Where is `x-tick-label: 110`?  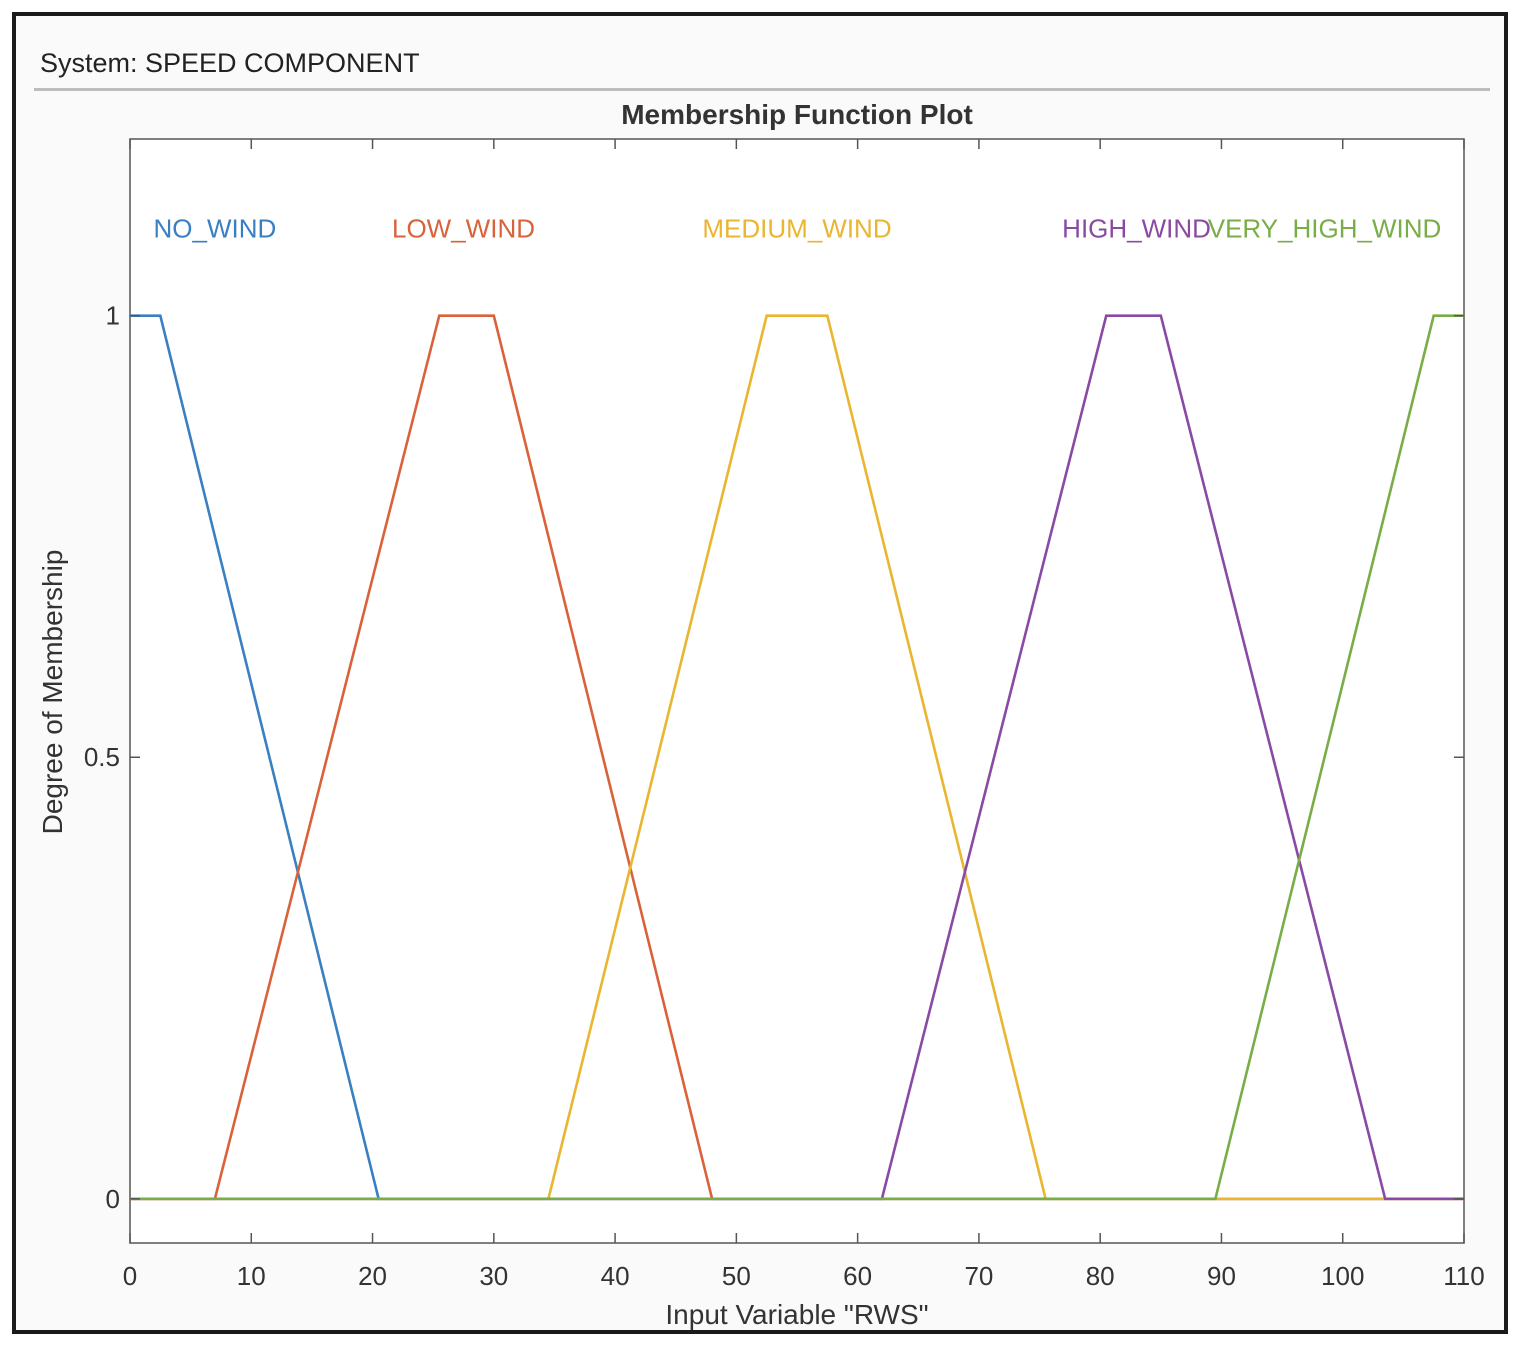 x-tick-label: 110 is located at coordinates (1463, 1276).